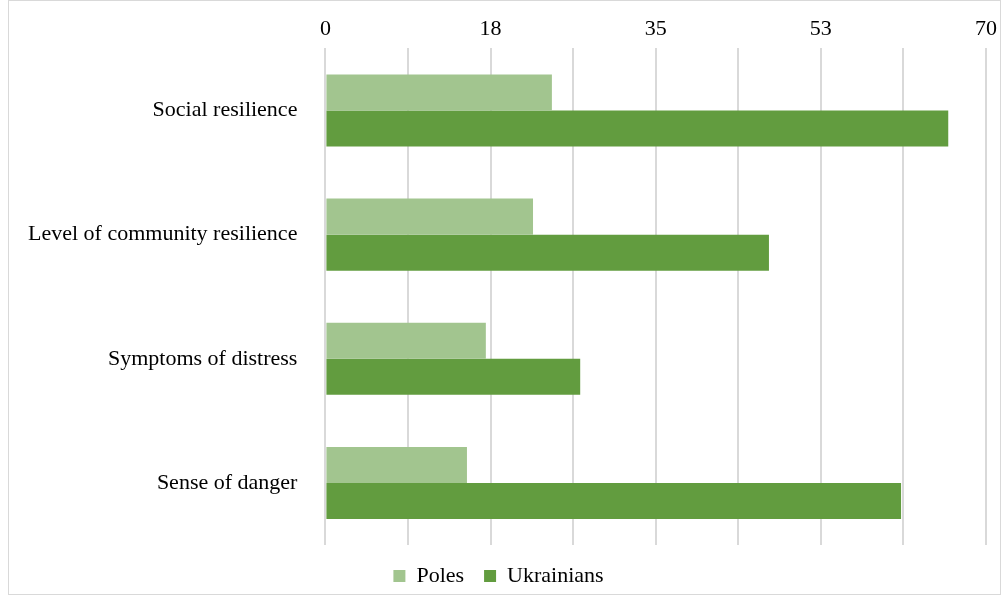 The width and height of the screenshot is (1003, 597). What do you see at coordinates (986, 27) in the screenshot?
I see `x-tick-label: 70` at bounding box center [986, 27].